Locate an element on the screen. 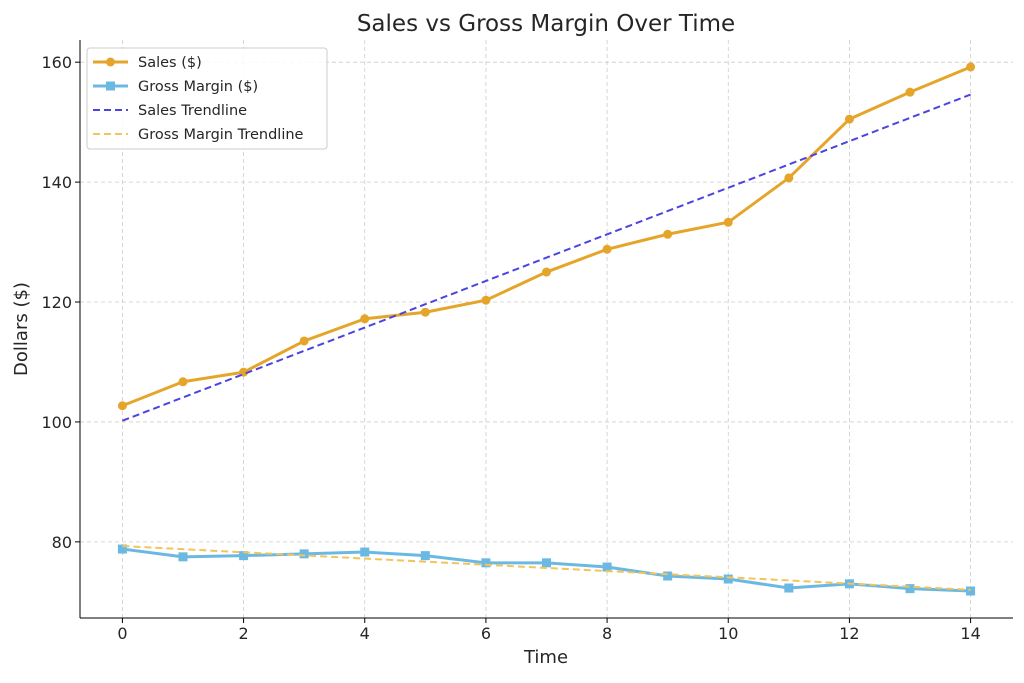 Image resolution: width=1024 pixels, height=683 pixels. legend-label-gross-margin-trendline: Gross Margin Trendline is located at coordinates (221, 135).